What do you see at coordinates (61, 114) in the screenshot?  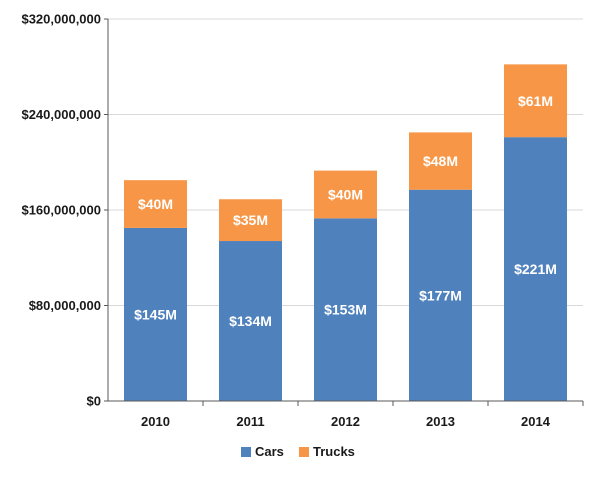 I see `y-tick-label: $240,000,000` at bounding box center [61, 114].